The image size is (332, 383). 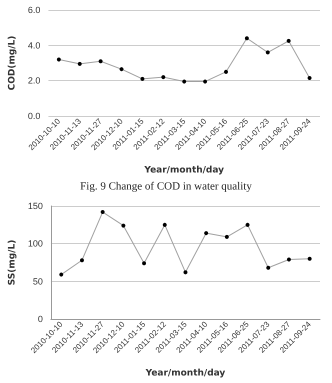 I want to click on y-axis-title: SS(mg/L), so click(x=13, y=263).